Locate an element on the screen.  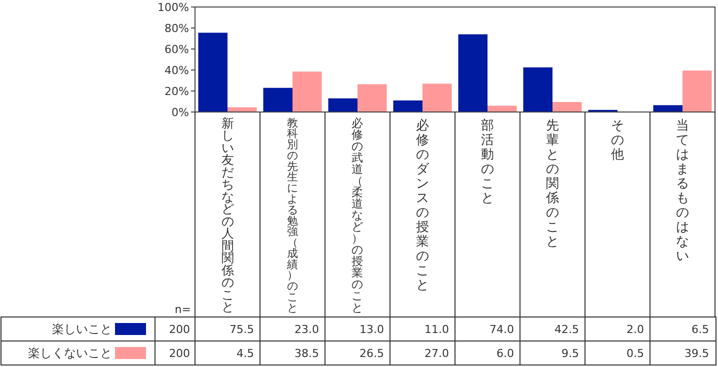
data-label: 11.0 is located at coordinates (436, 329).